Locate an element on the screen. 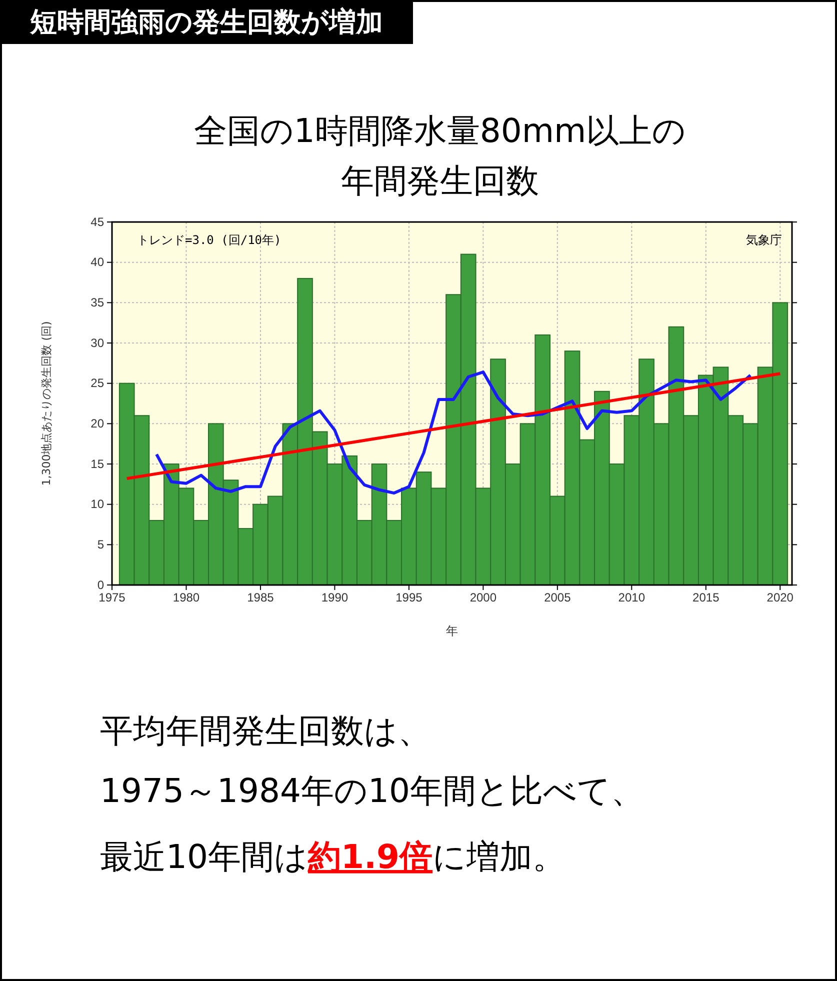 The width and height of the screenshot is (837, 981). text: 最近10年間は is located at coordinates (204, 856).